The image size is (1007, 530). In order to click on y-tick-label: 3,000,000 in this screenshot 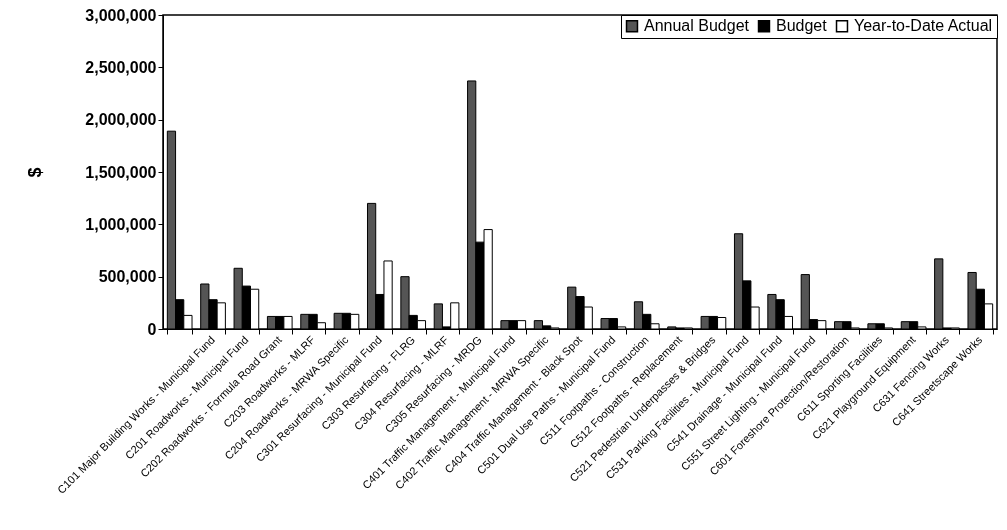, I will do `click(121, 15)`.